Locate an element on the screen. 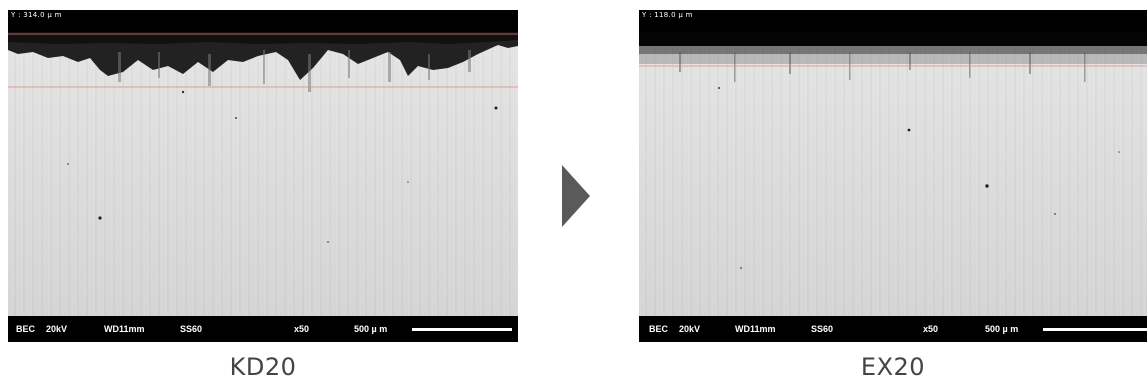 This screenshot has width=1147, height=384. caption-right: EX20 is located at coordinates (893, 367).